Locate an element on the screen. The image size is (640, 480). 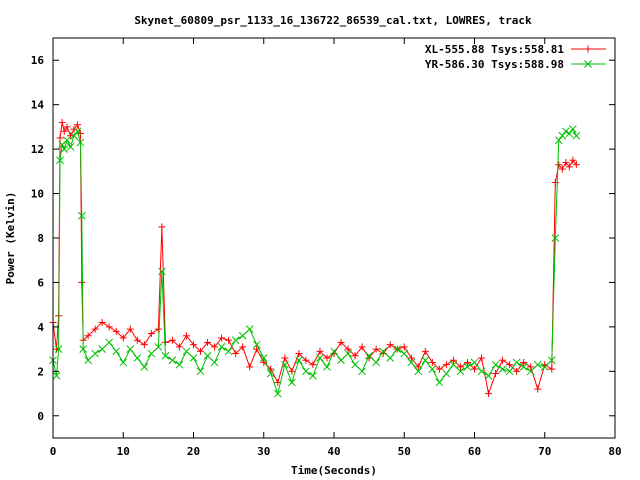
y-tick-label: 6 is located at coordinates (40, 282).